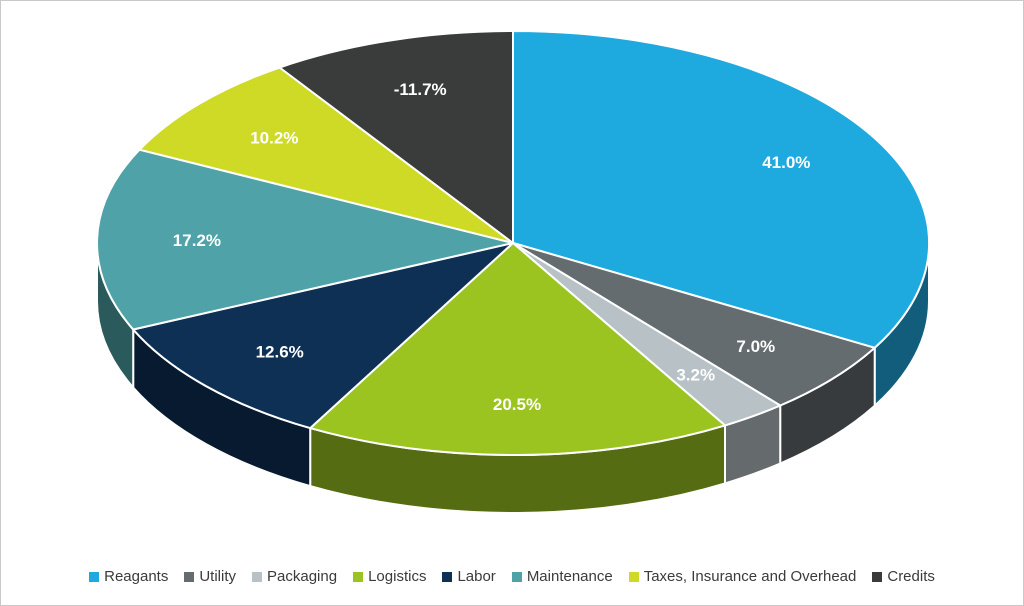  I want to click on legend-item-logistics: Logistics, so click(389, 576).